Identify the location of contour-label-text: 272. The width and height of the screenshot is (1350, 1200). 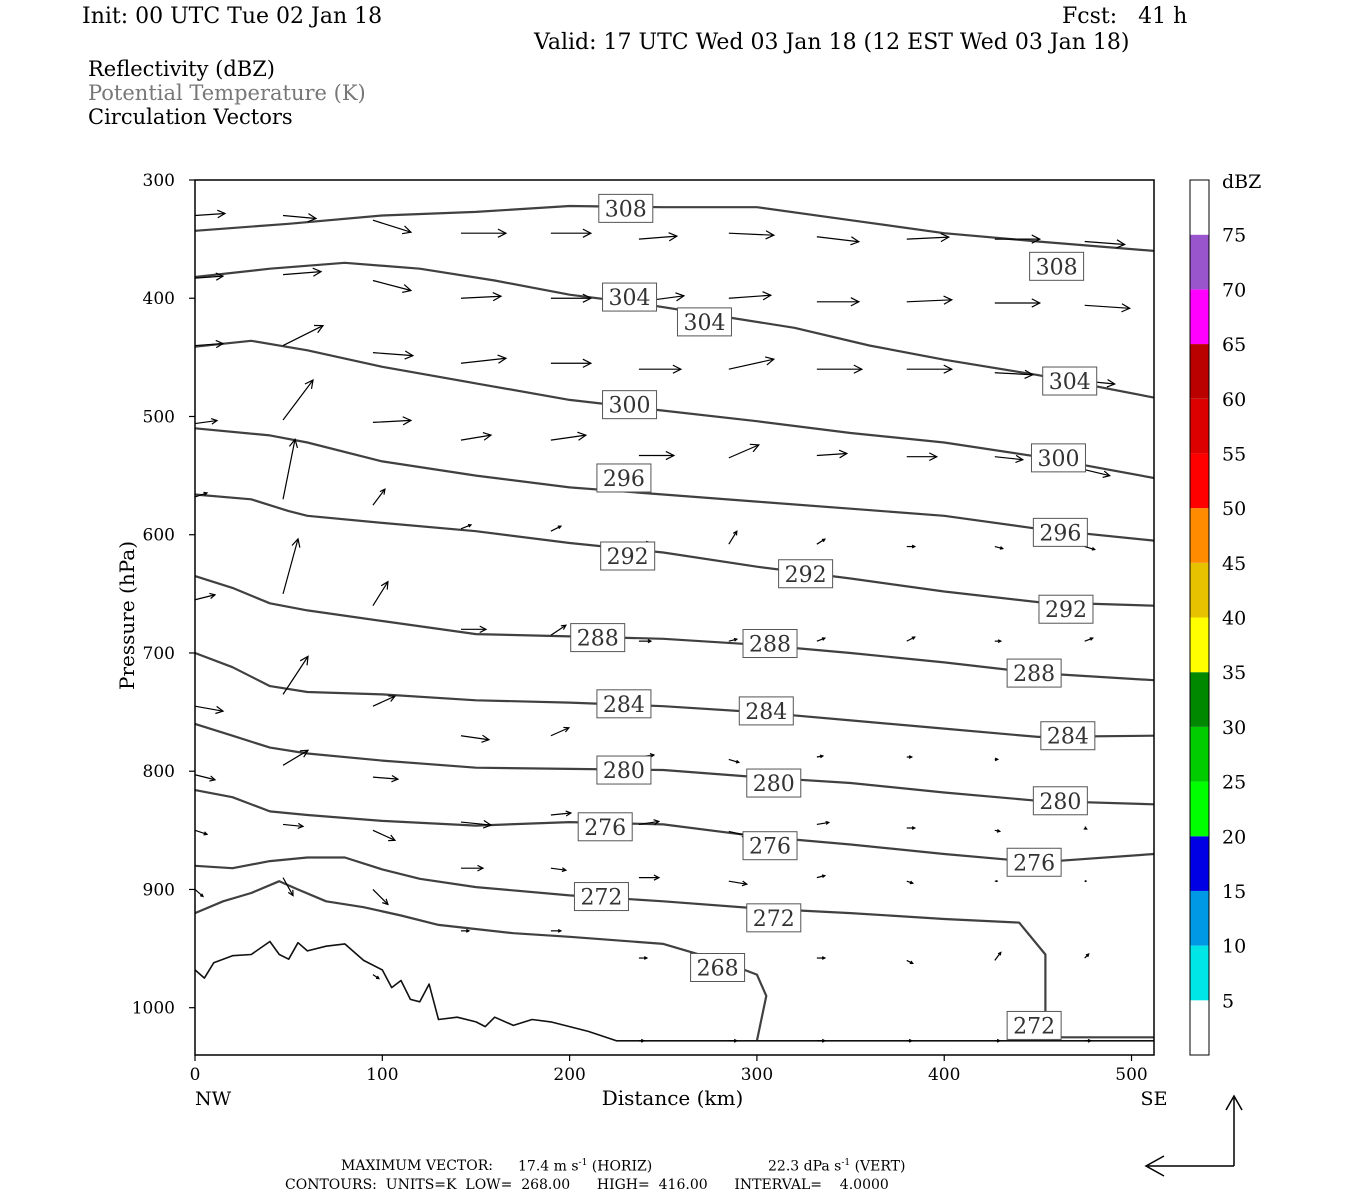
(1034, 1026).